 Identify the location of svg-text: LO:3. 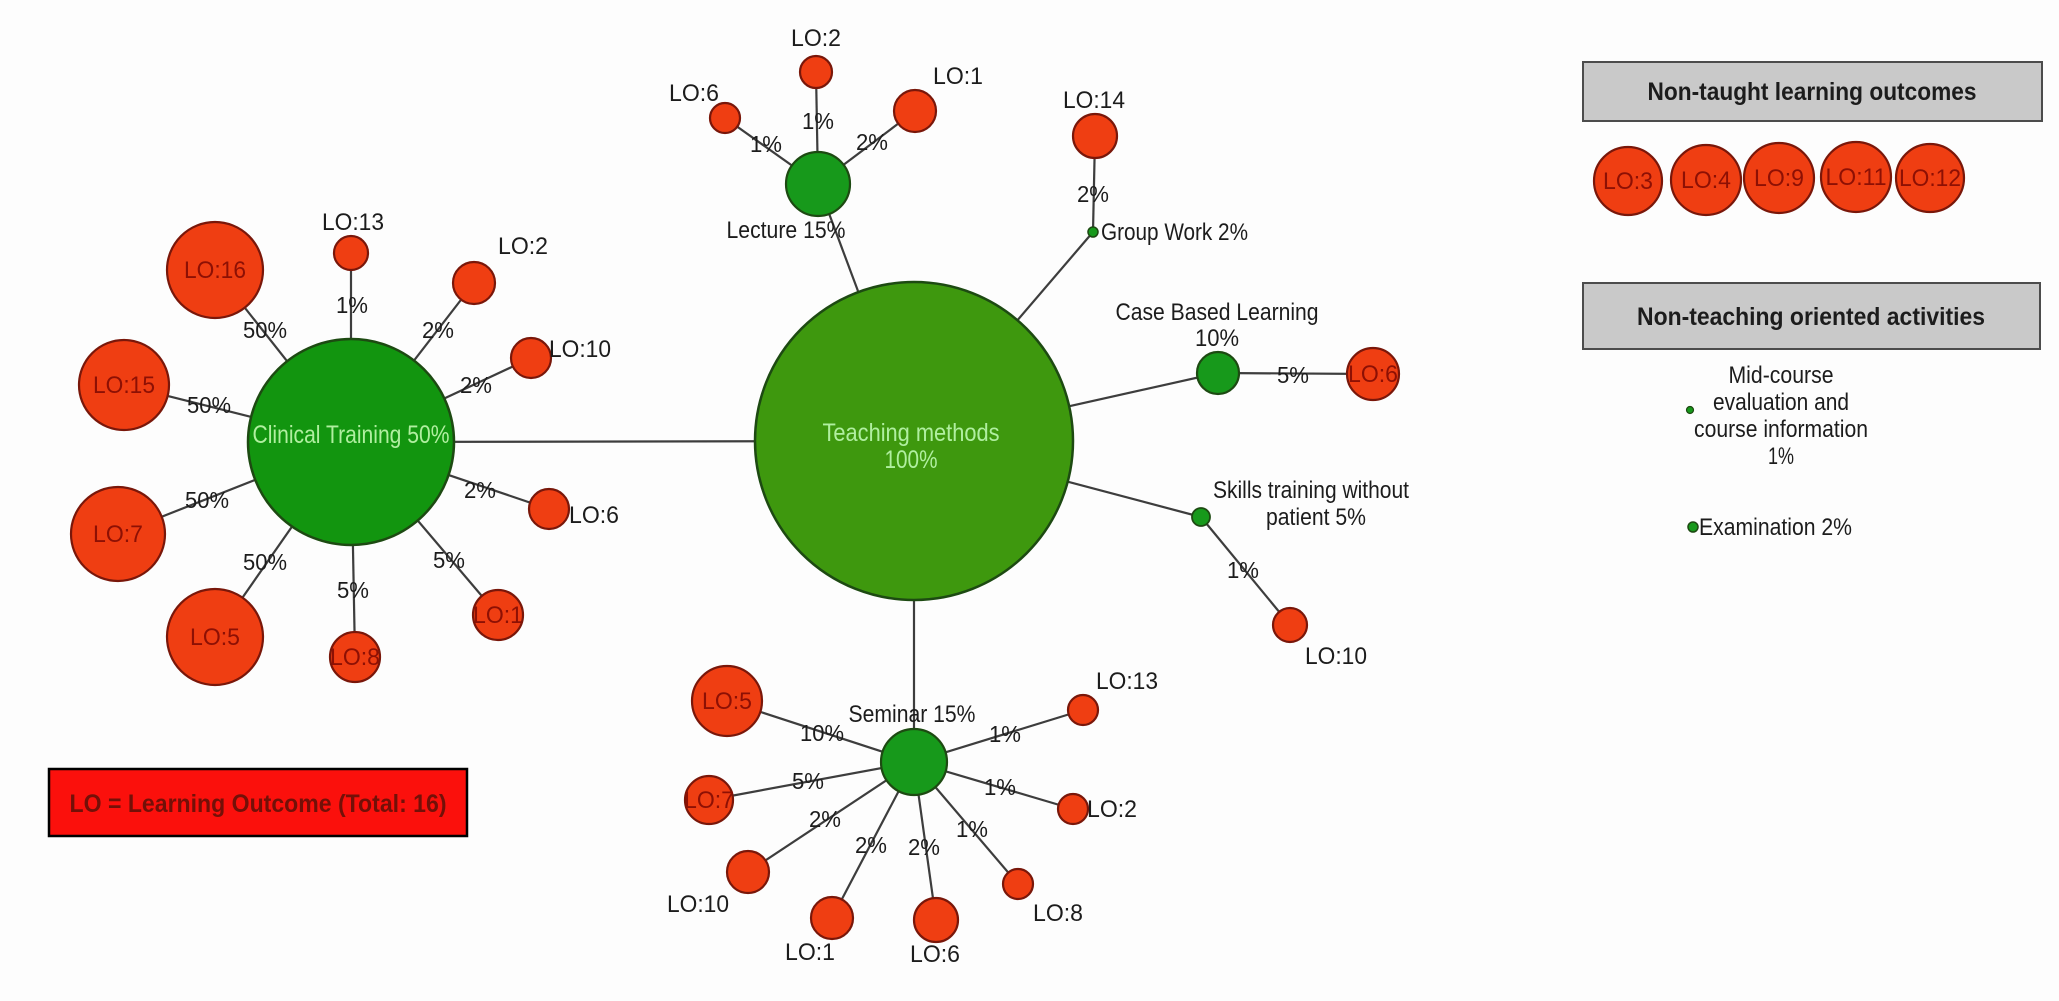
(1628, 181).